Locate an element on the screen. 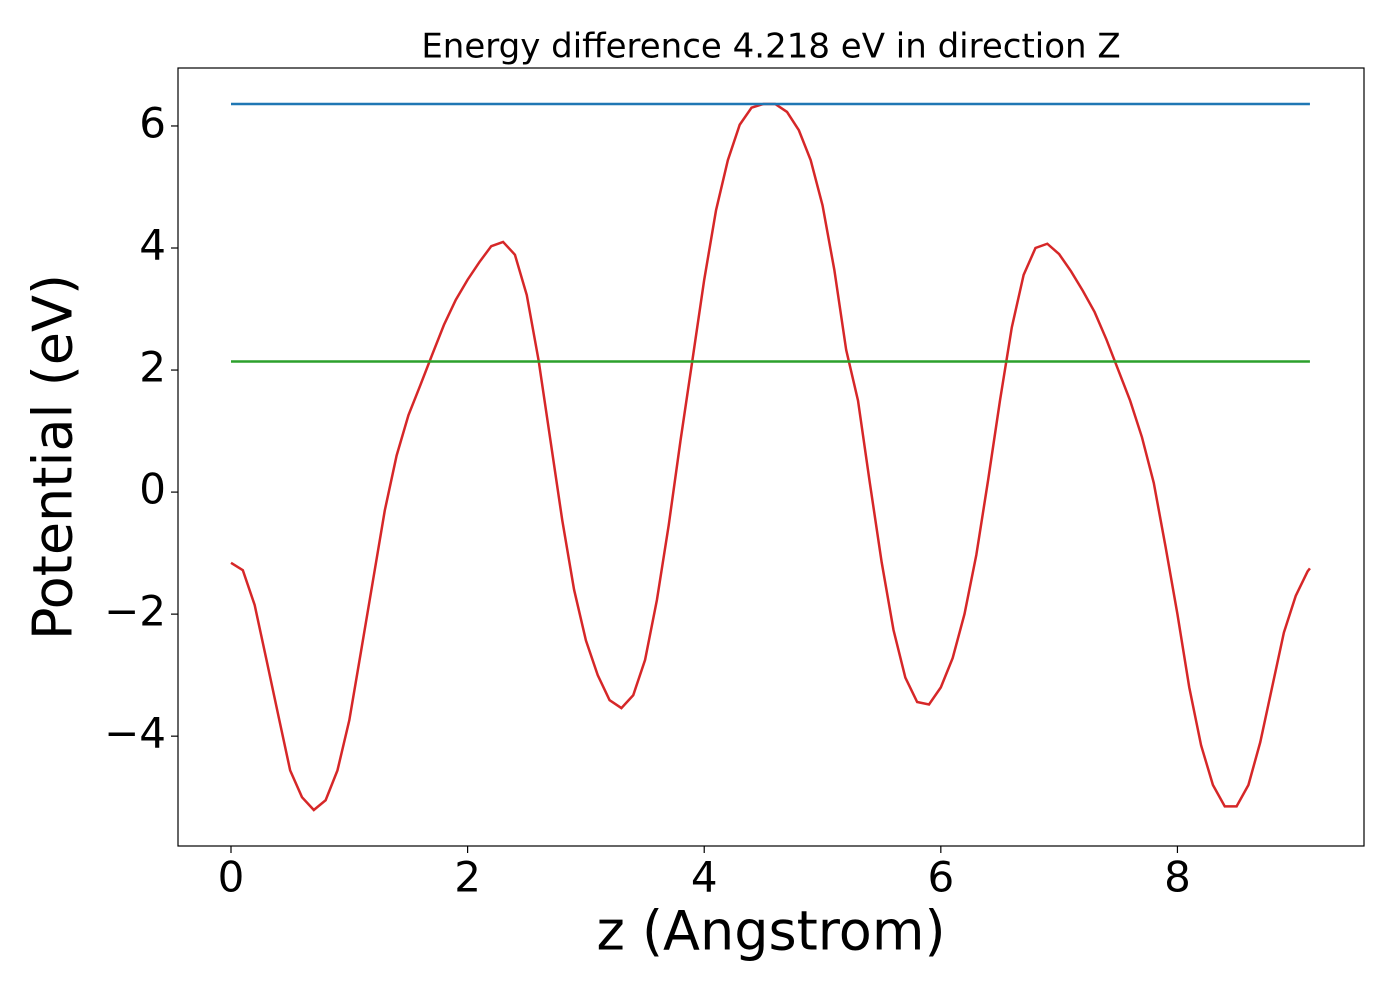  x-tick-label: 0 is located at coordinates (231, 877).